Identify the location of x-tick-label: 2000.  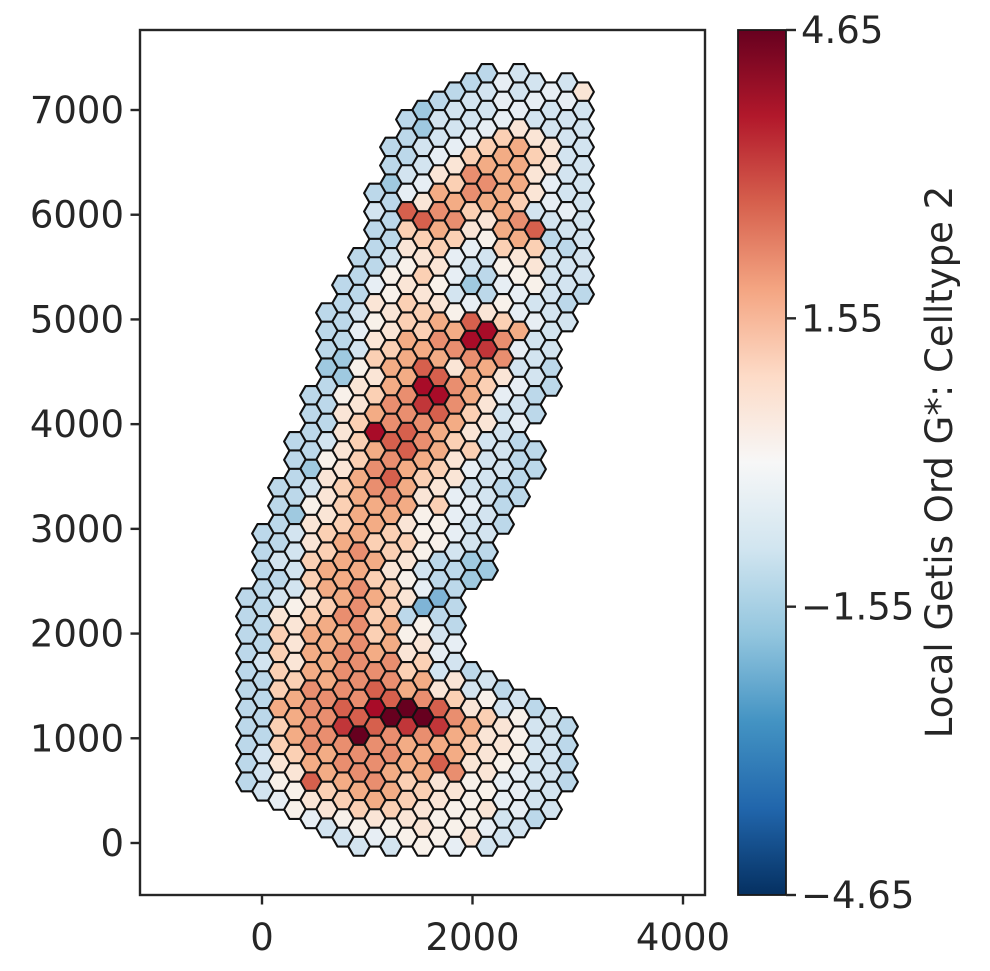
(472, 937).